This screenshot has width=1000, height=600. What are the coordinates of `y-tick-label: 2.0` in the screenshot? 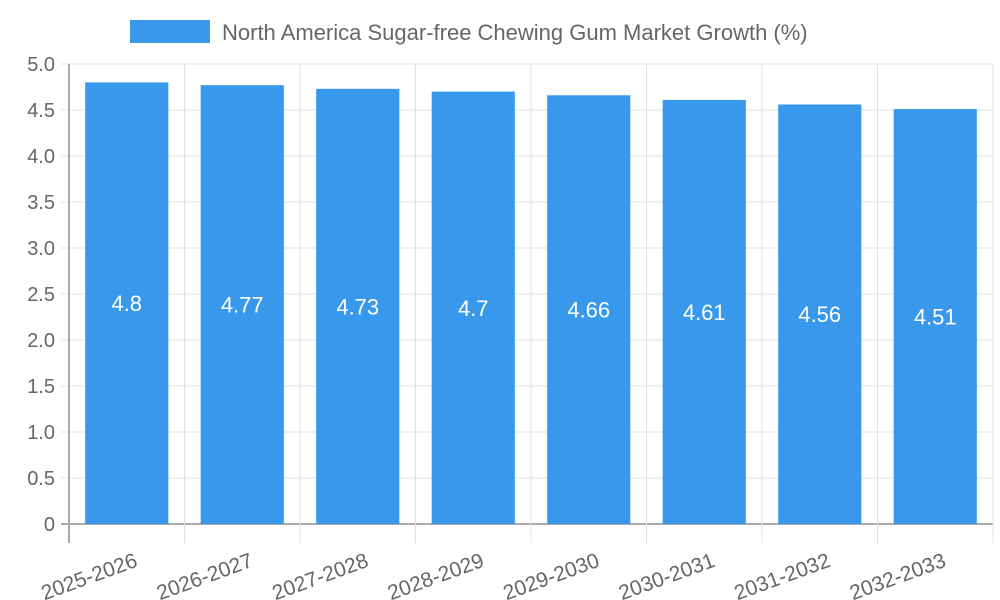 It's located at (41, 341).